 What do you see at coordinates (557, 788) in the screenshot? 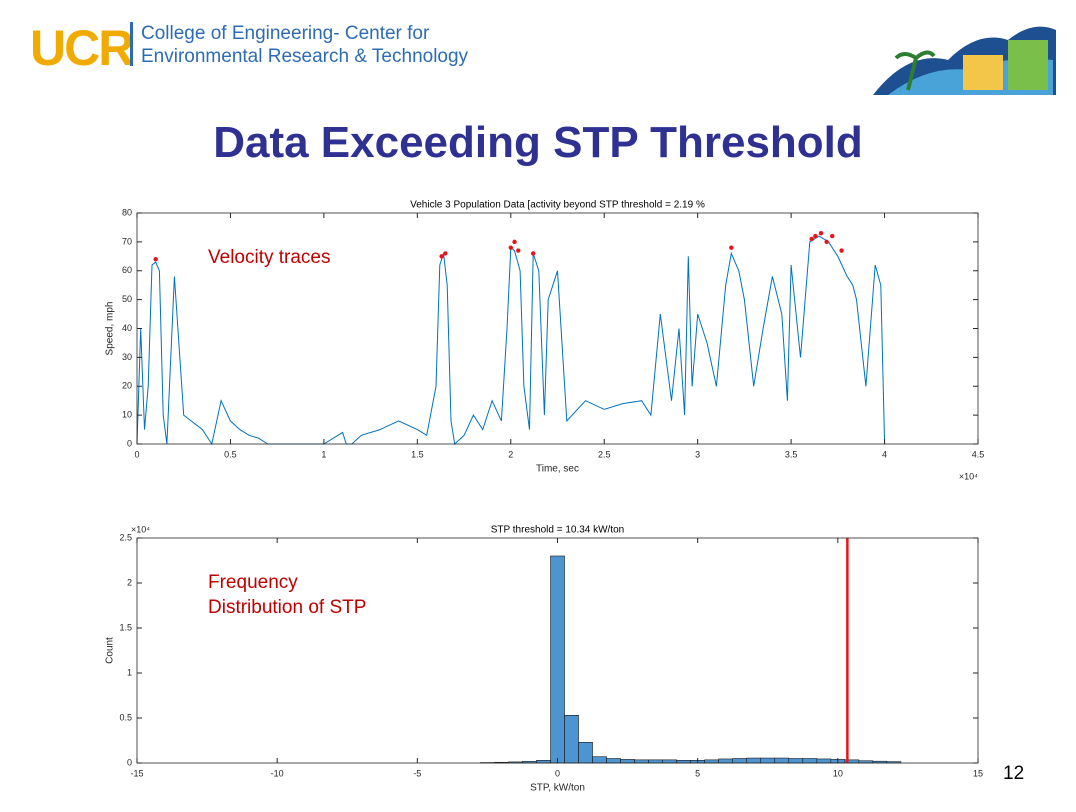
I see `x-axis-label: STP, kW/ton` at bounding box center [557, 788].